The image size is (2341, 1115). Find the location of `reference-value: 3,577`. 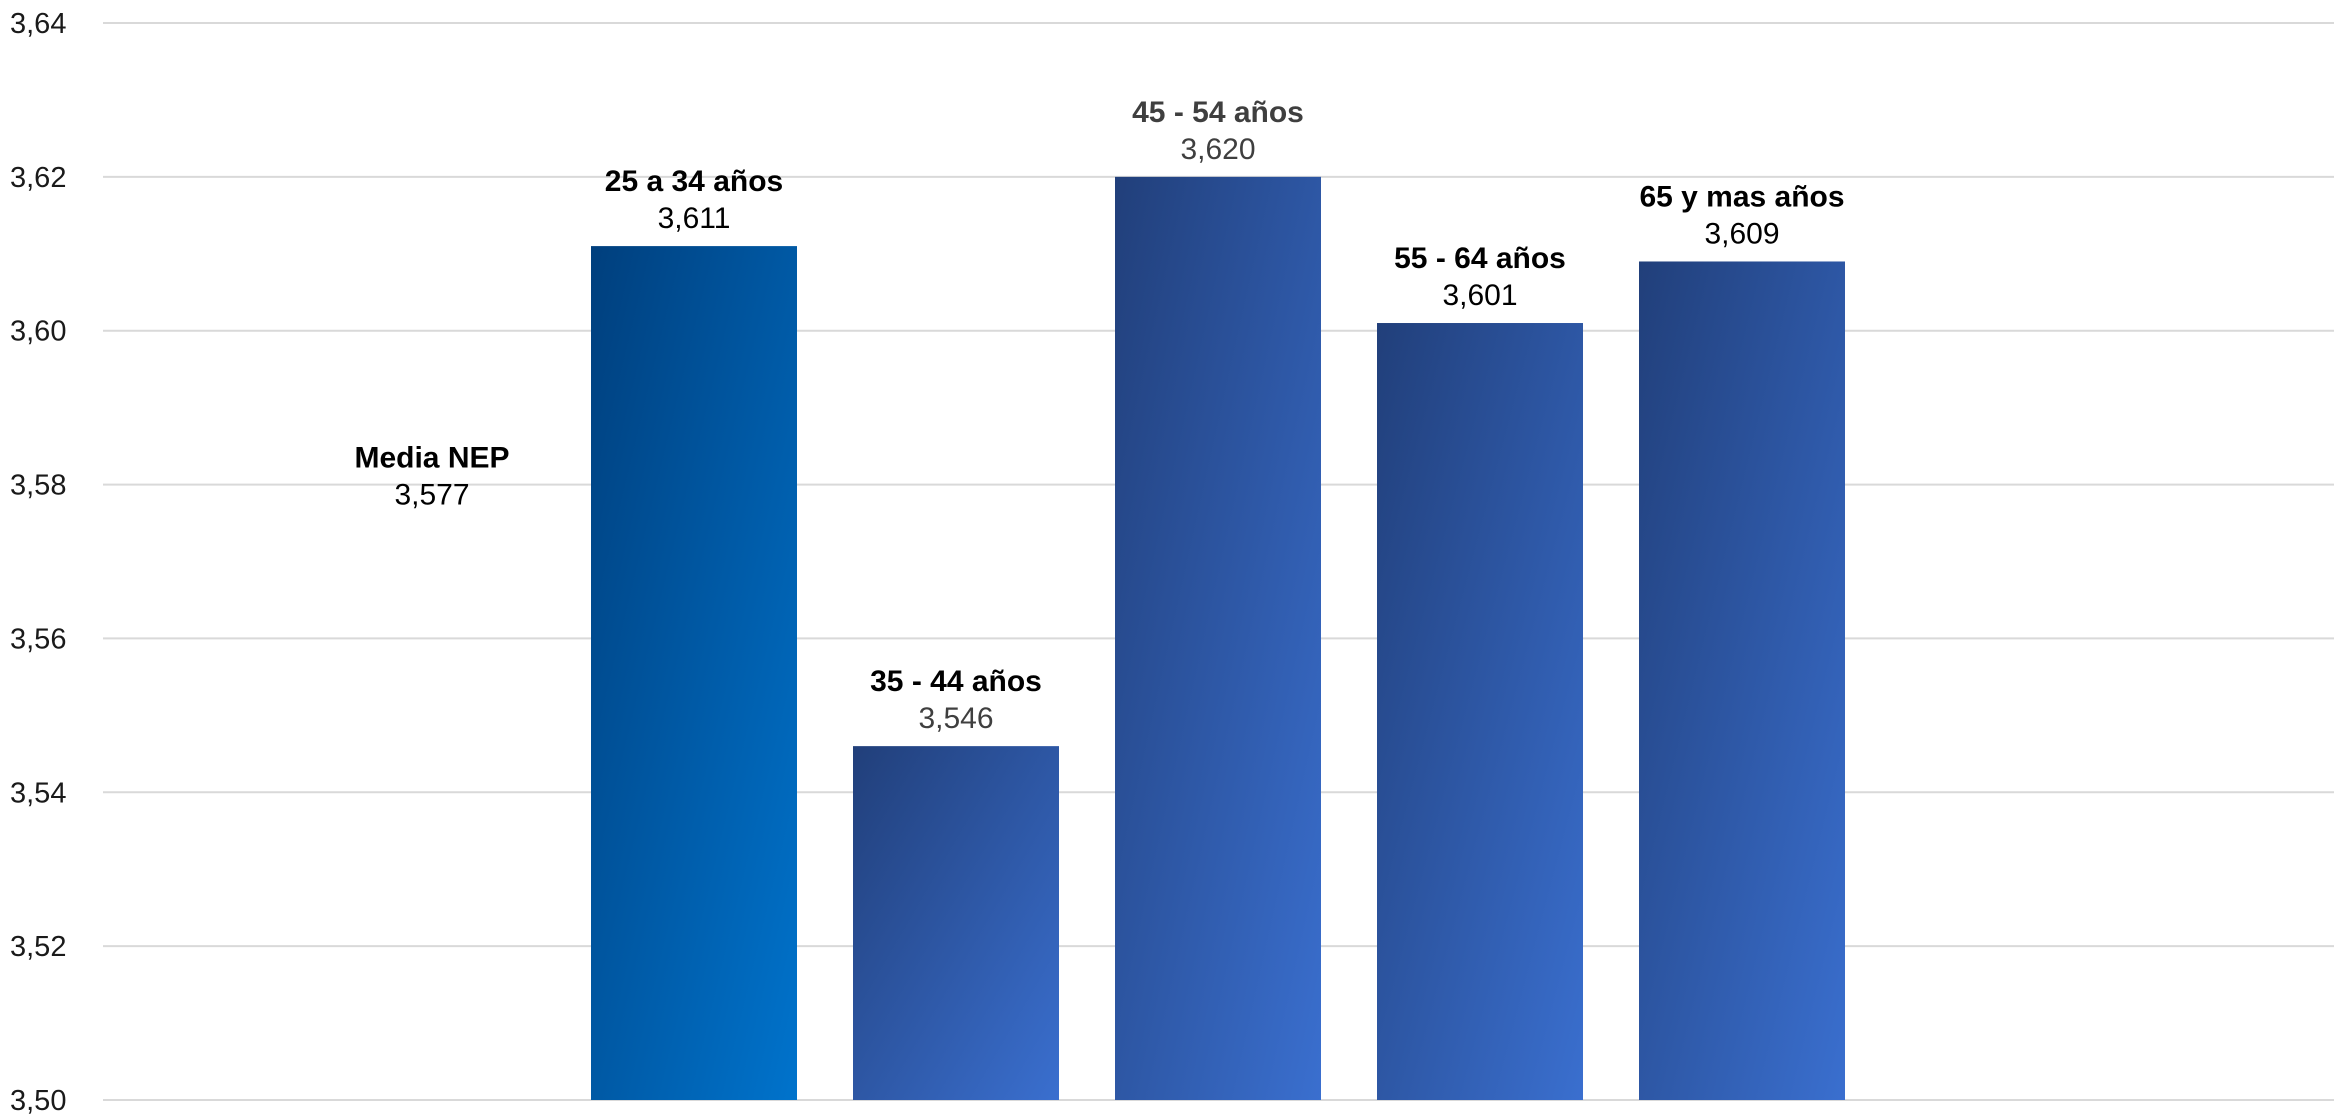

reference-value: 3,577 is located at coordinates (431, 495).